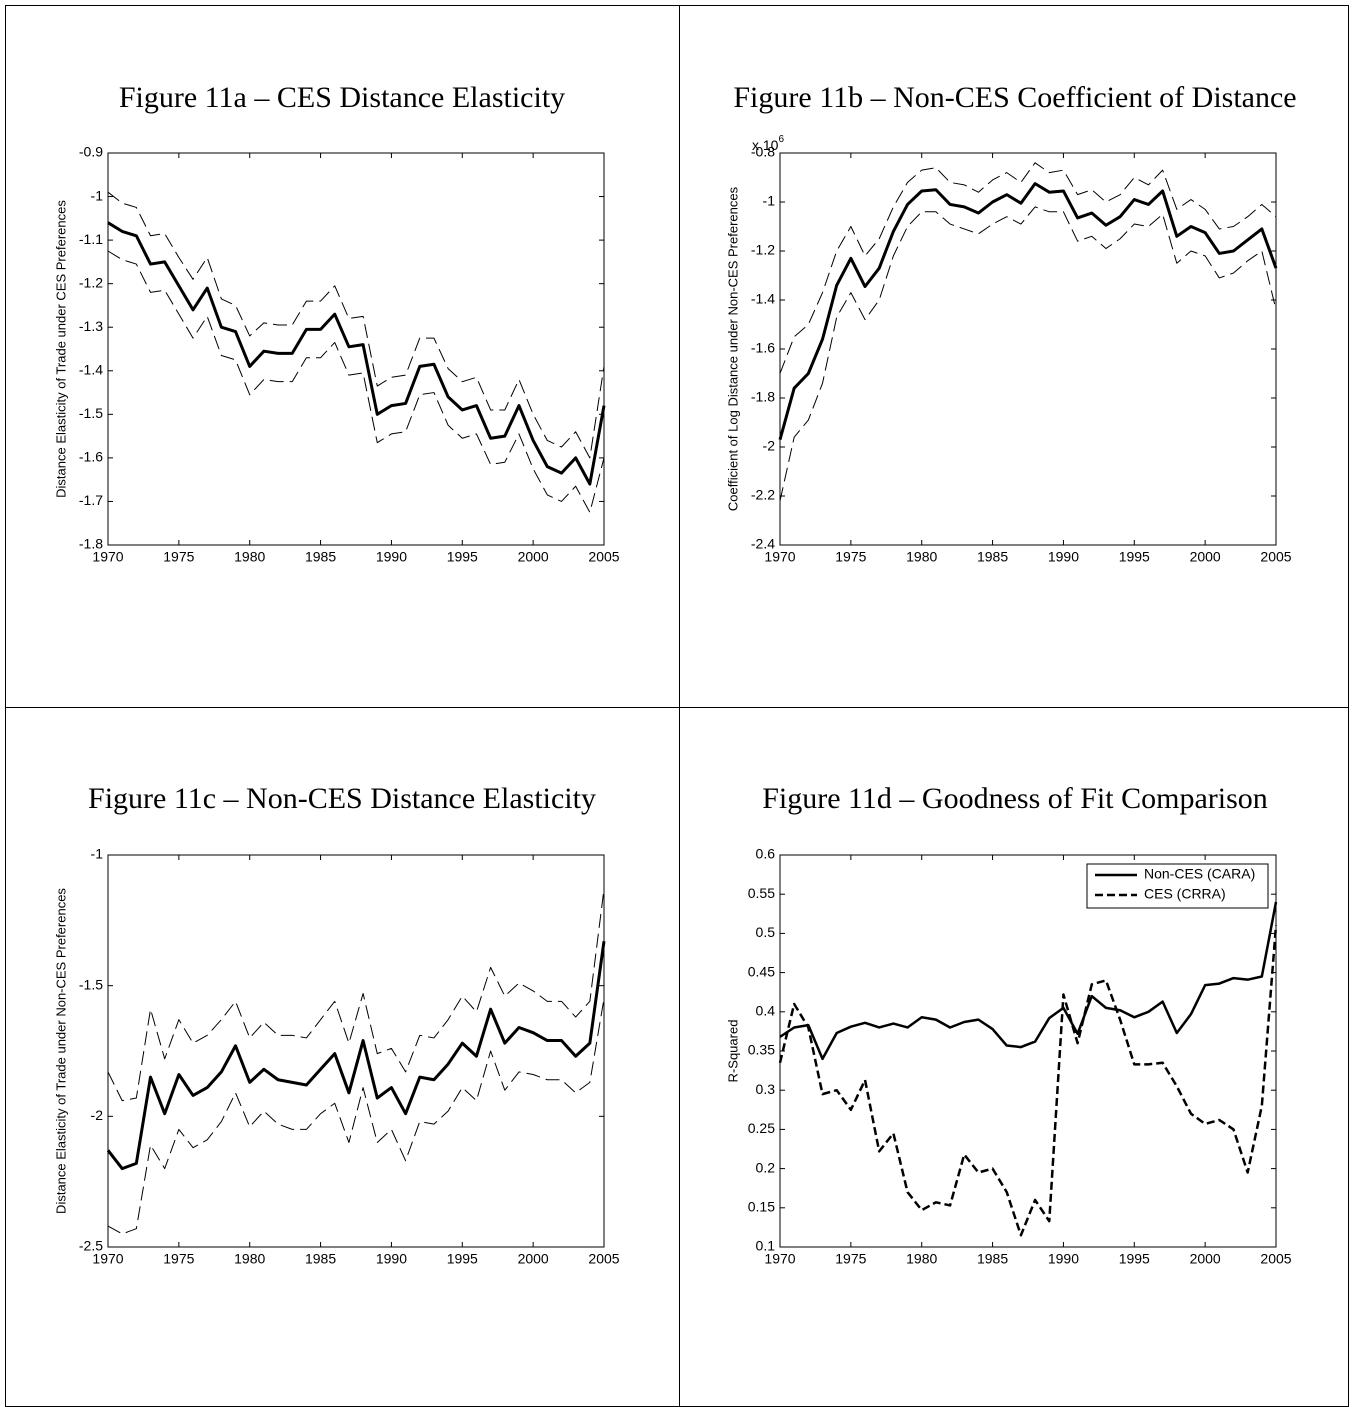  I want to click on offset-base: x 10, so click(765, 145).